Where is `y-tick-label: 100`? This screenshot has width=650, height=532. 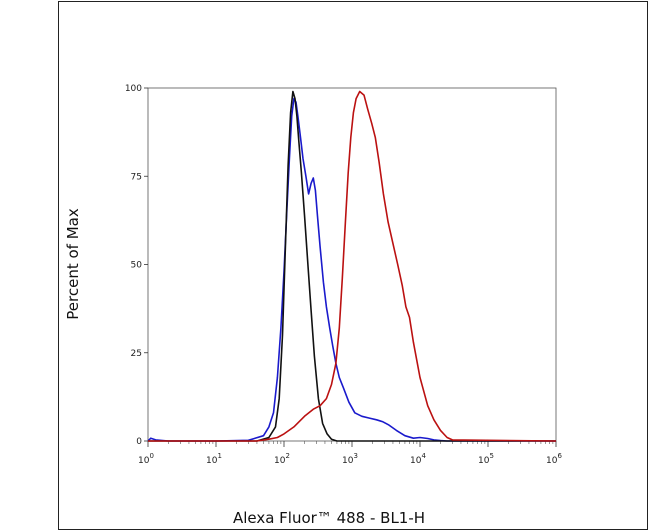
y-tick-label: 100 is located at coordinates (133, 89).